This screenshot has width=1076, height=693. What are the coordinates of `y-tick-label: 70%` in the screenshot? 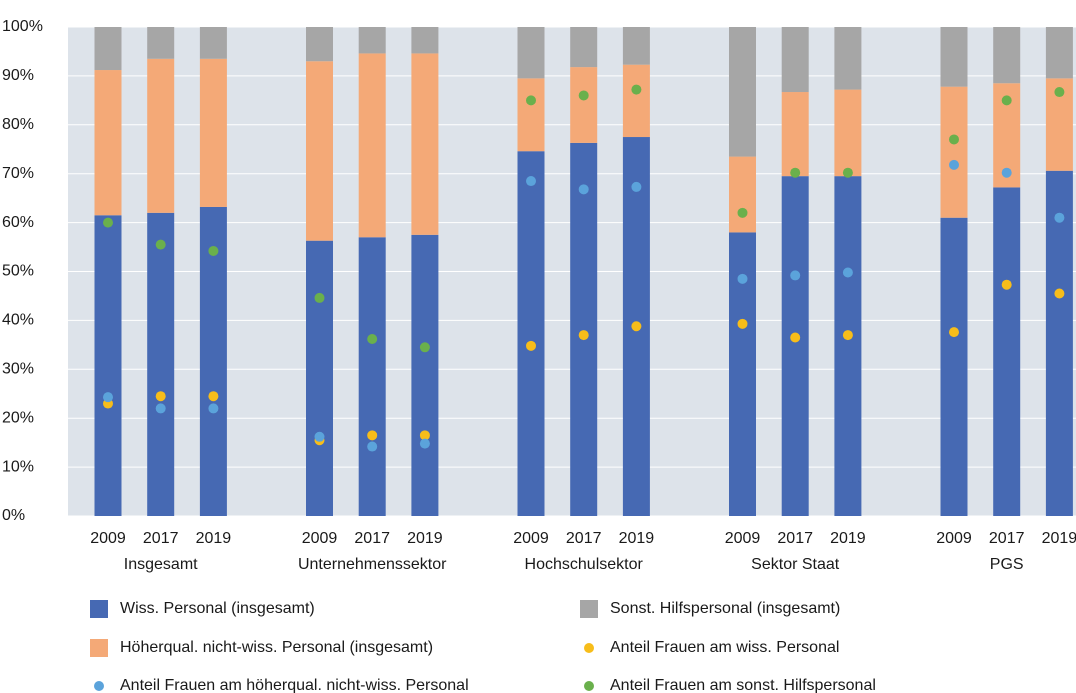 It's located at (18, 173).